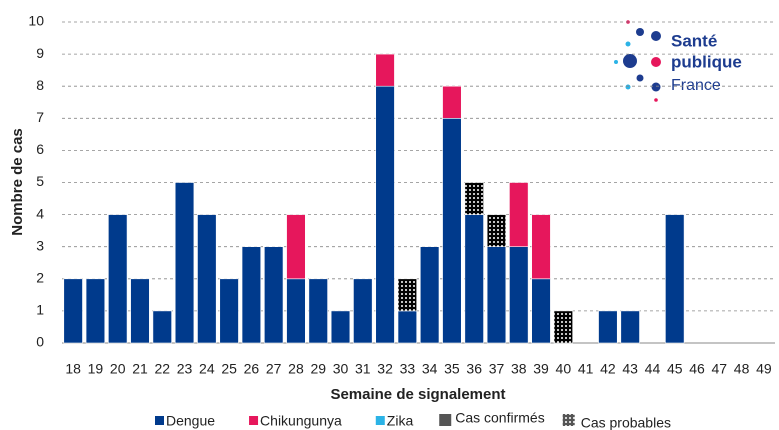  I want to click on legend-label: Cas probables, so click(626, 422).